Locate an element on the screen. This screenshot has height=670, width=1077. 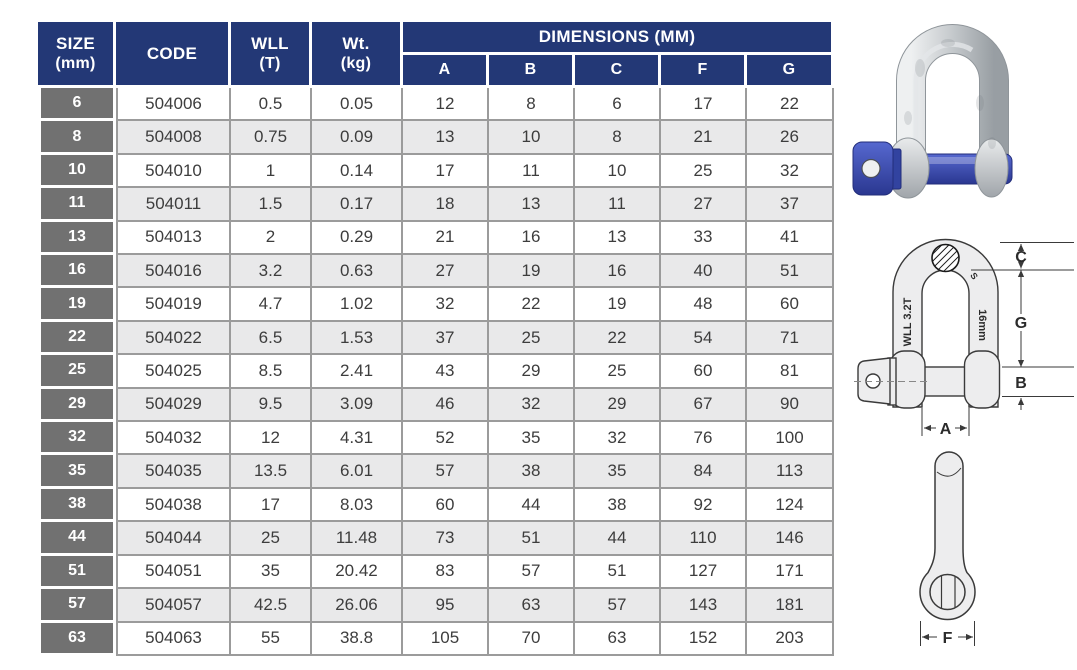
cell-dim-g: 100 is located at coordinates (791, 439).